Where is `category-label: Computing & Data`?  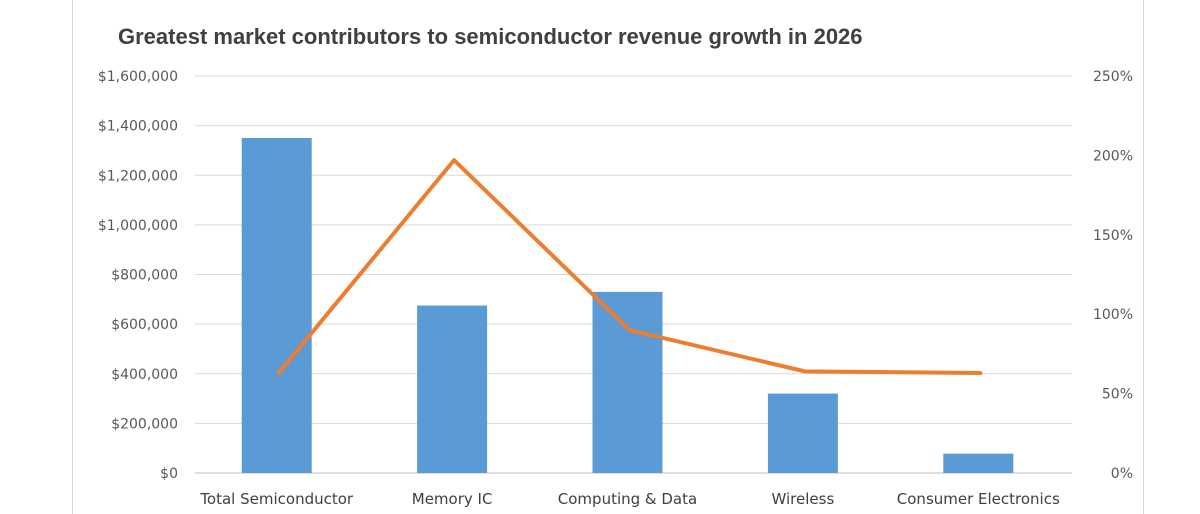 category-label: Computing & Data is located at coordinates (627, 499).